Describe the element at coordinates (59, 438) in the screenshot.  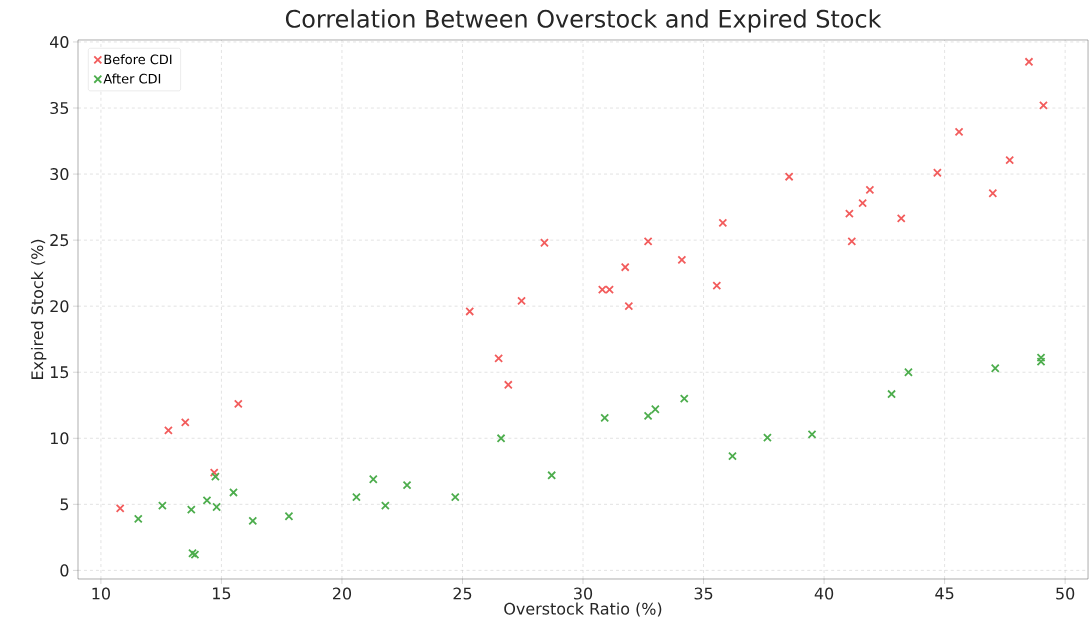
I see `y-tick-label: 10` at that location.